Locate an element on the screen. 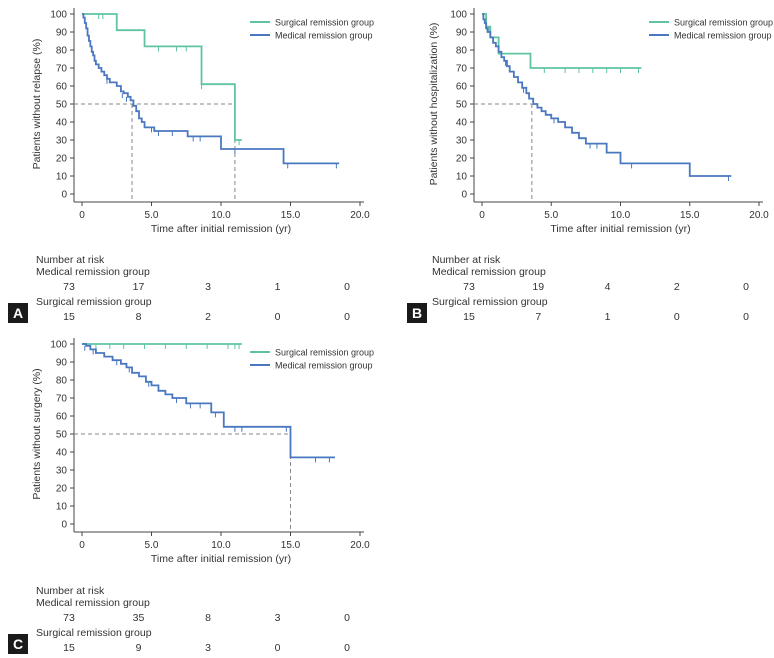  risk-count: 17 is located at coordinates (138, 287).